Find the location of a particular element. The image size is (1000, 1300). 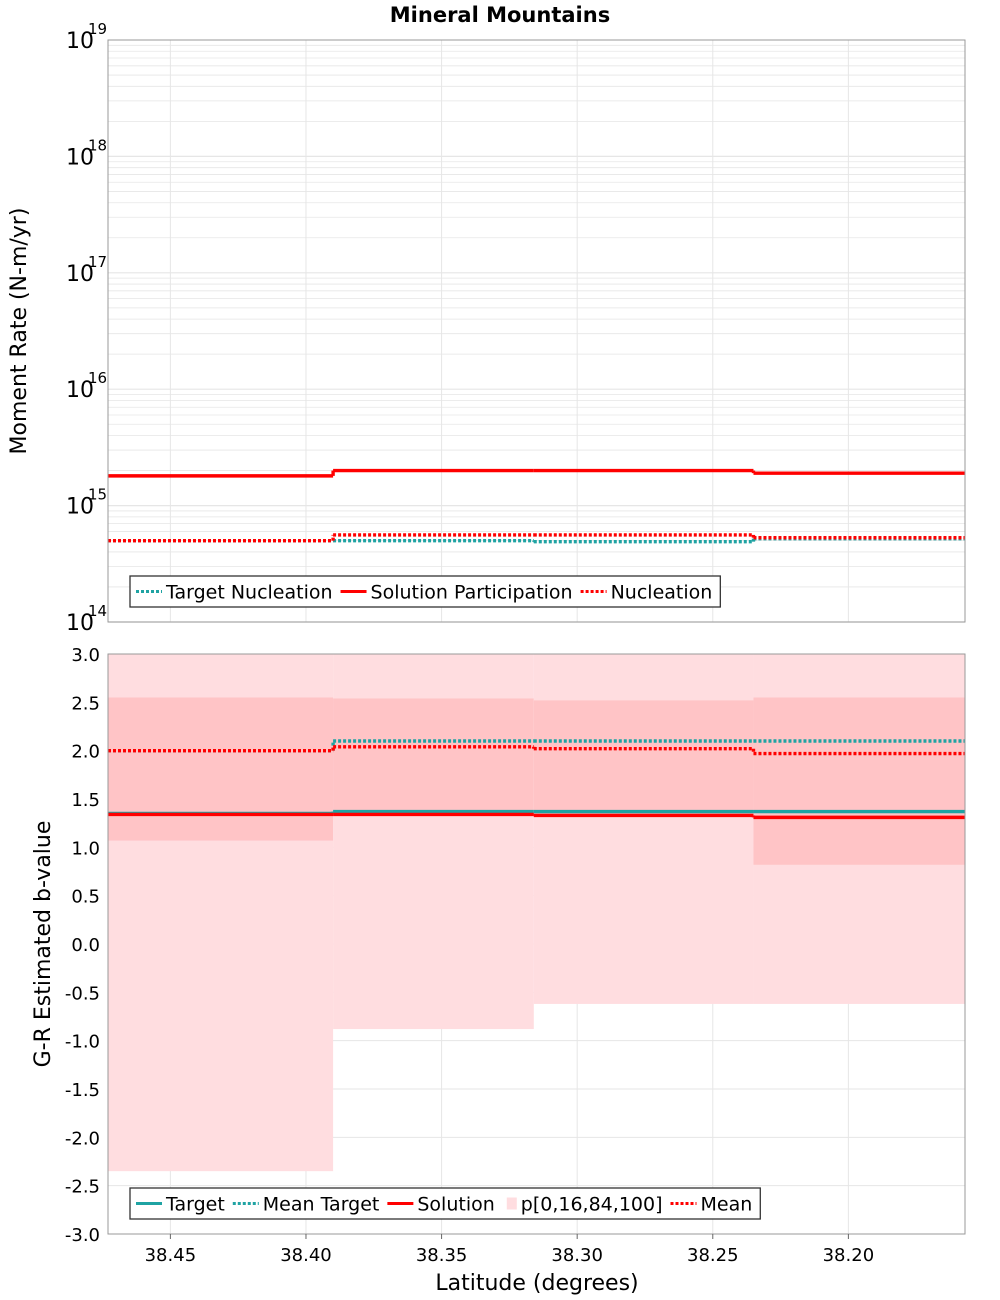

legend-item-label: Nucleation is located at coordinates (662, 593).